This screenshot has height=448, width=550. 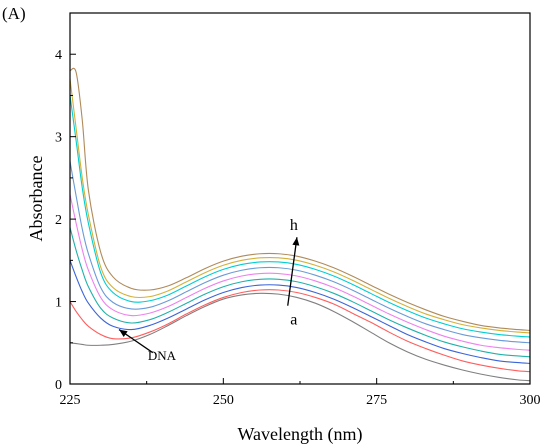 I want to click on y-axis-label: Absorbance, so click(x=36, y=199).